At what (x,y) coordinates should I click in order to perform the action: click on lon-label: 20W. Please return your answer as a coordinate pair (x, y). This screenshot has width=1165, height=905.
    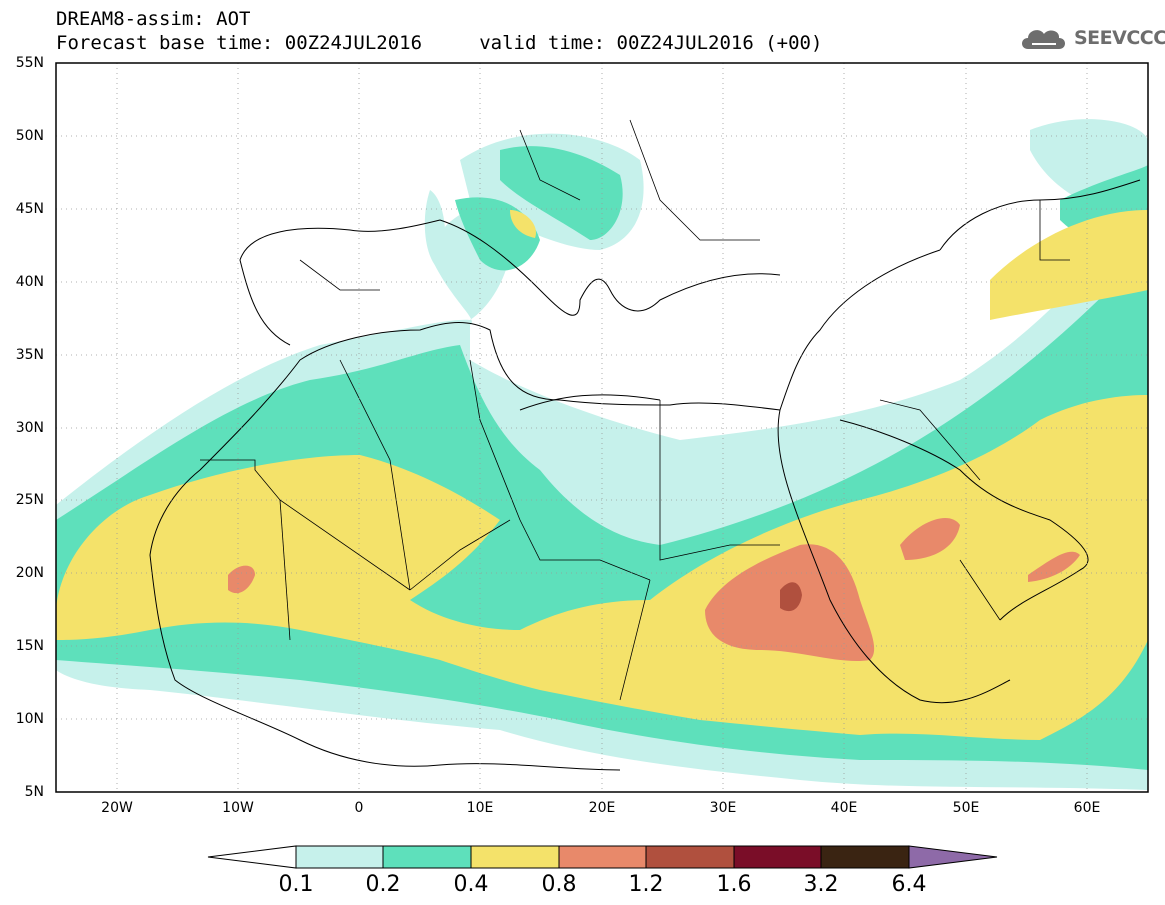
    Looking at the image, I should click on (117, 808).